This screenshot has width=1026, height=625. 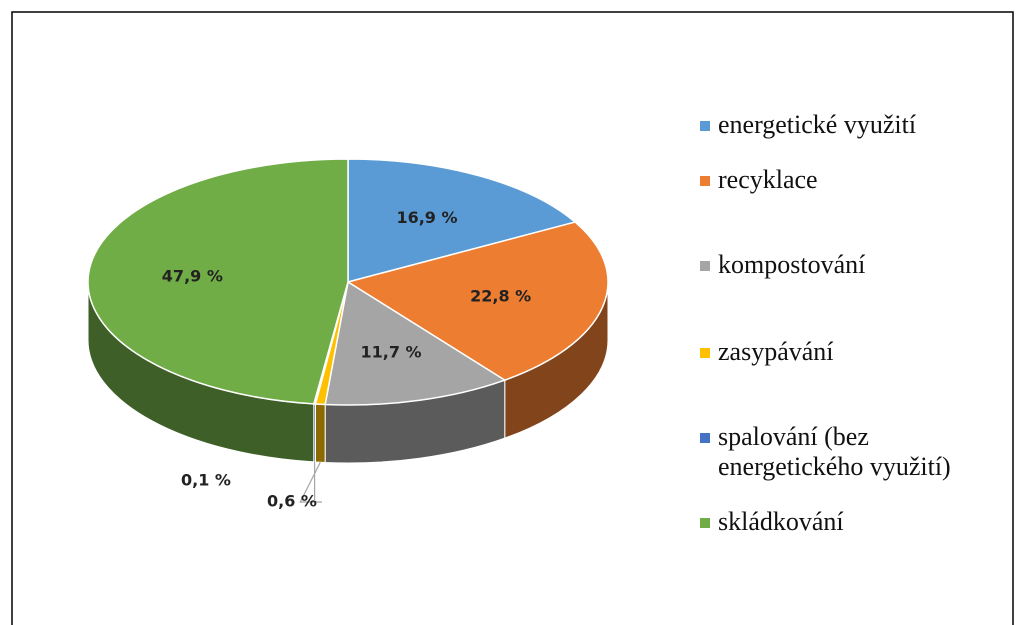 I want to click on data-label: 0,6 %, so click(x=292, y=501).